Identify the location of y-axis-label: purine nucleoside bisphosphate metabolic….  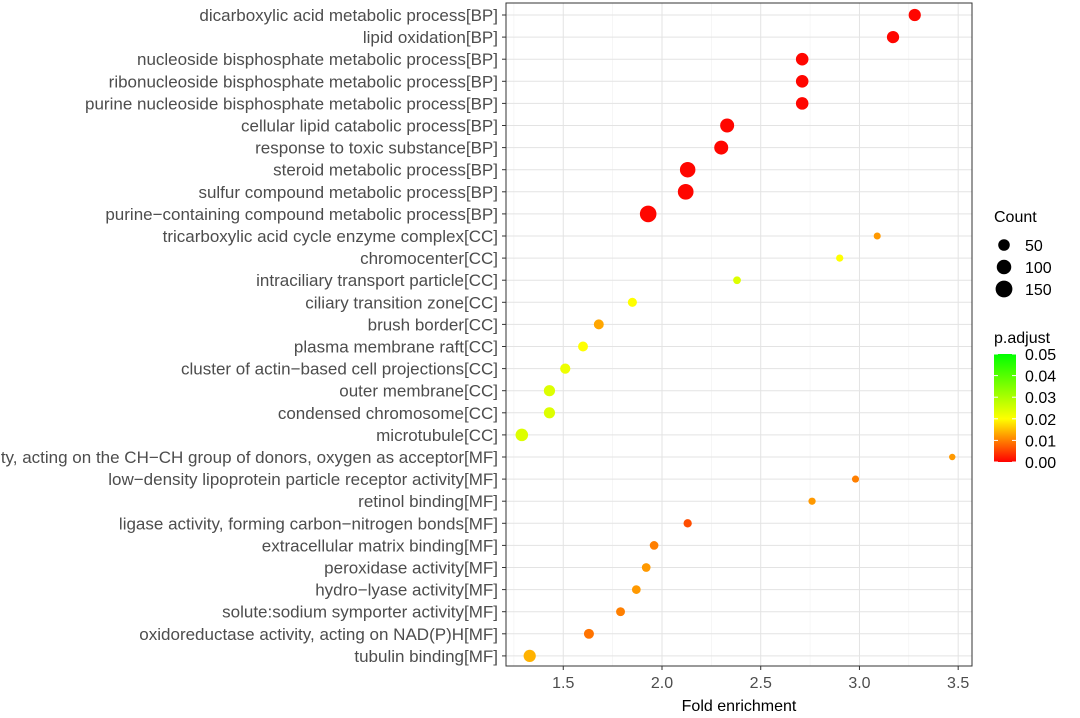
(291, 103).